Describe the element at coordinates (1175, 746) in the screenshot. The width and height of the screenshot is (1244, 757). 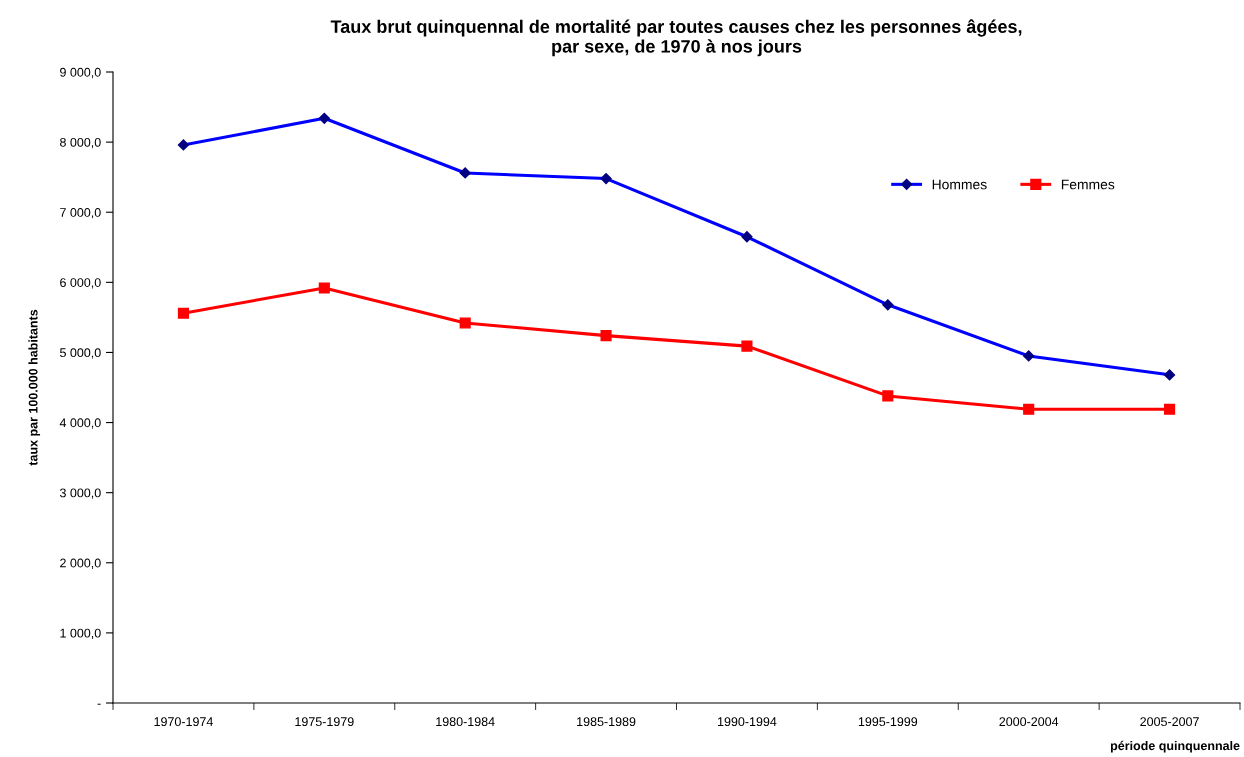
I see `x-axis-title: période quinquennale` at that location.